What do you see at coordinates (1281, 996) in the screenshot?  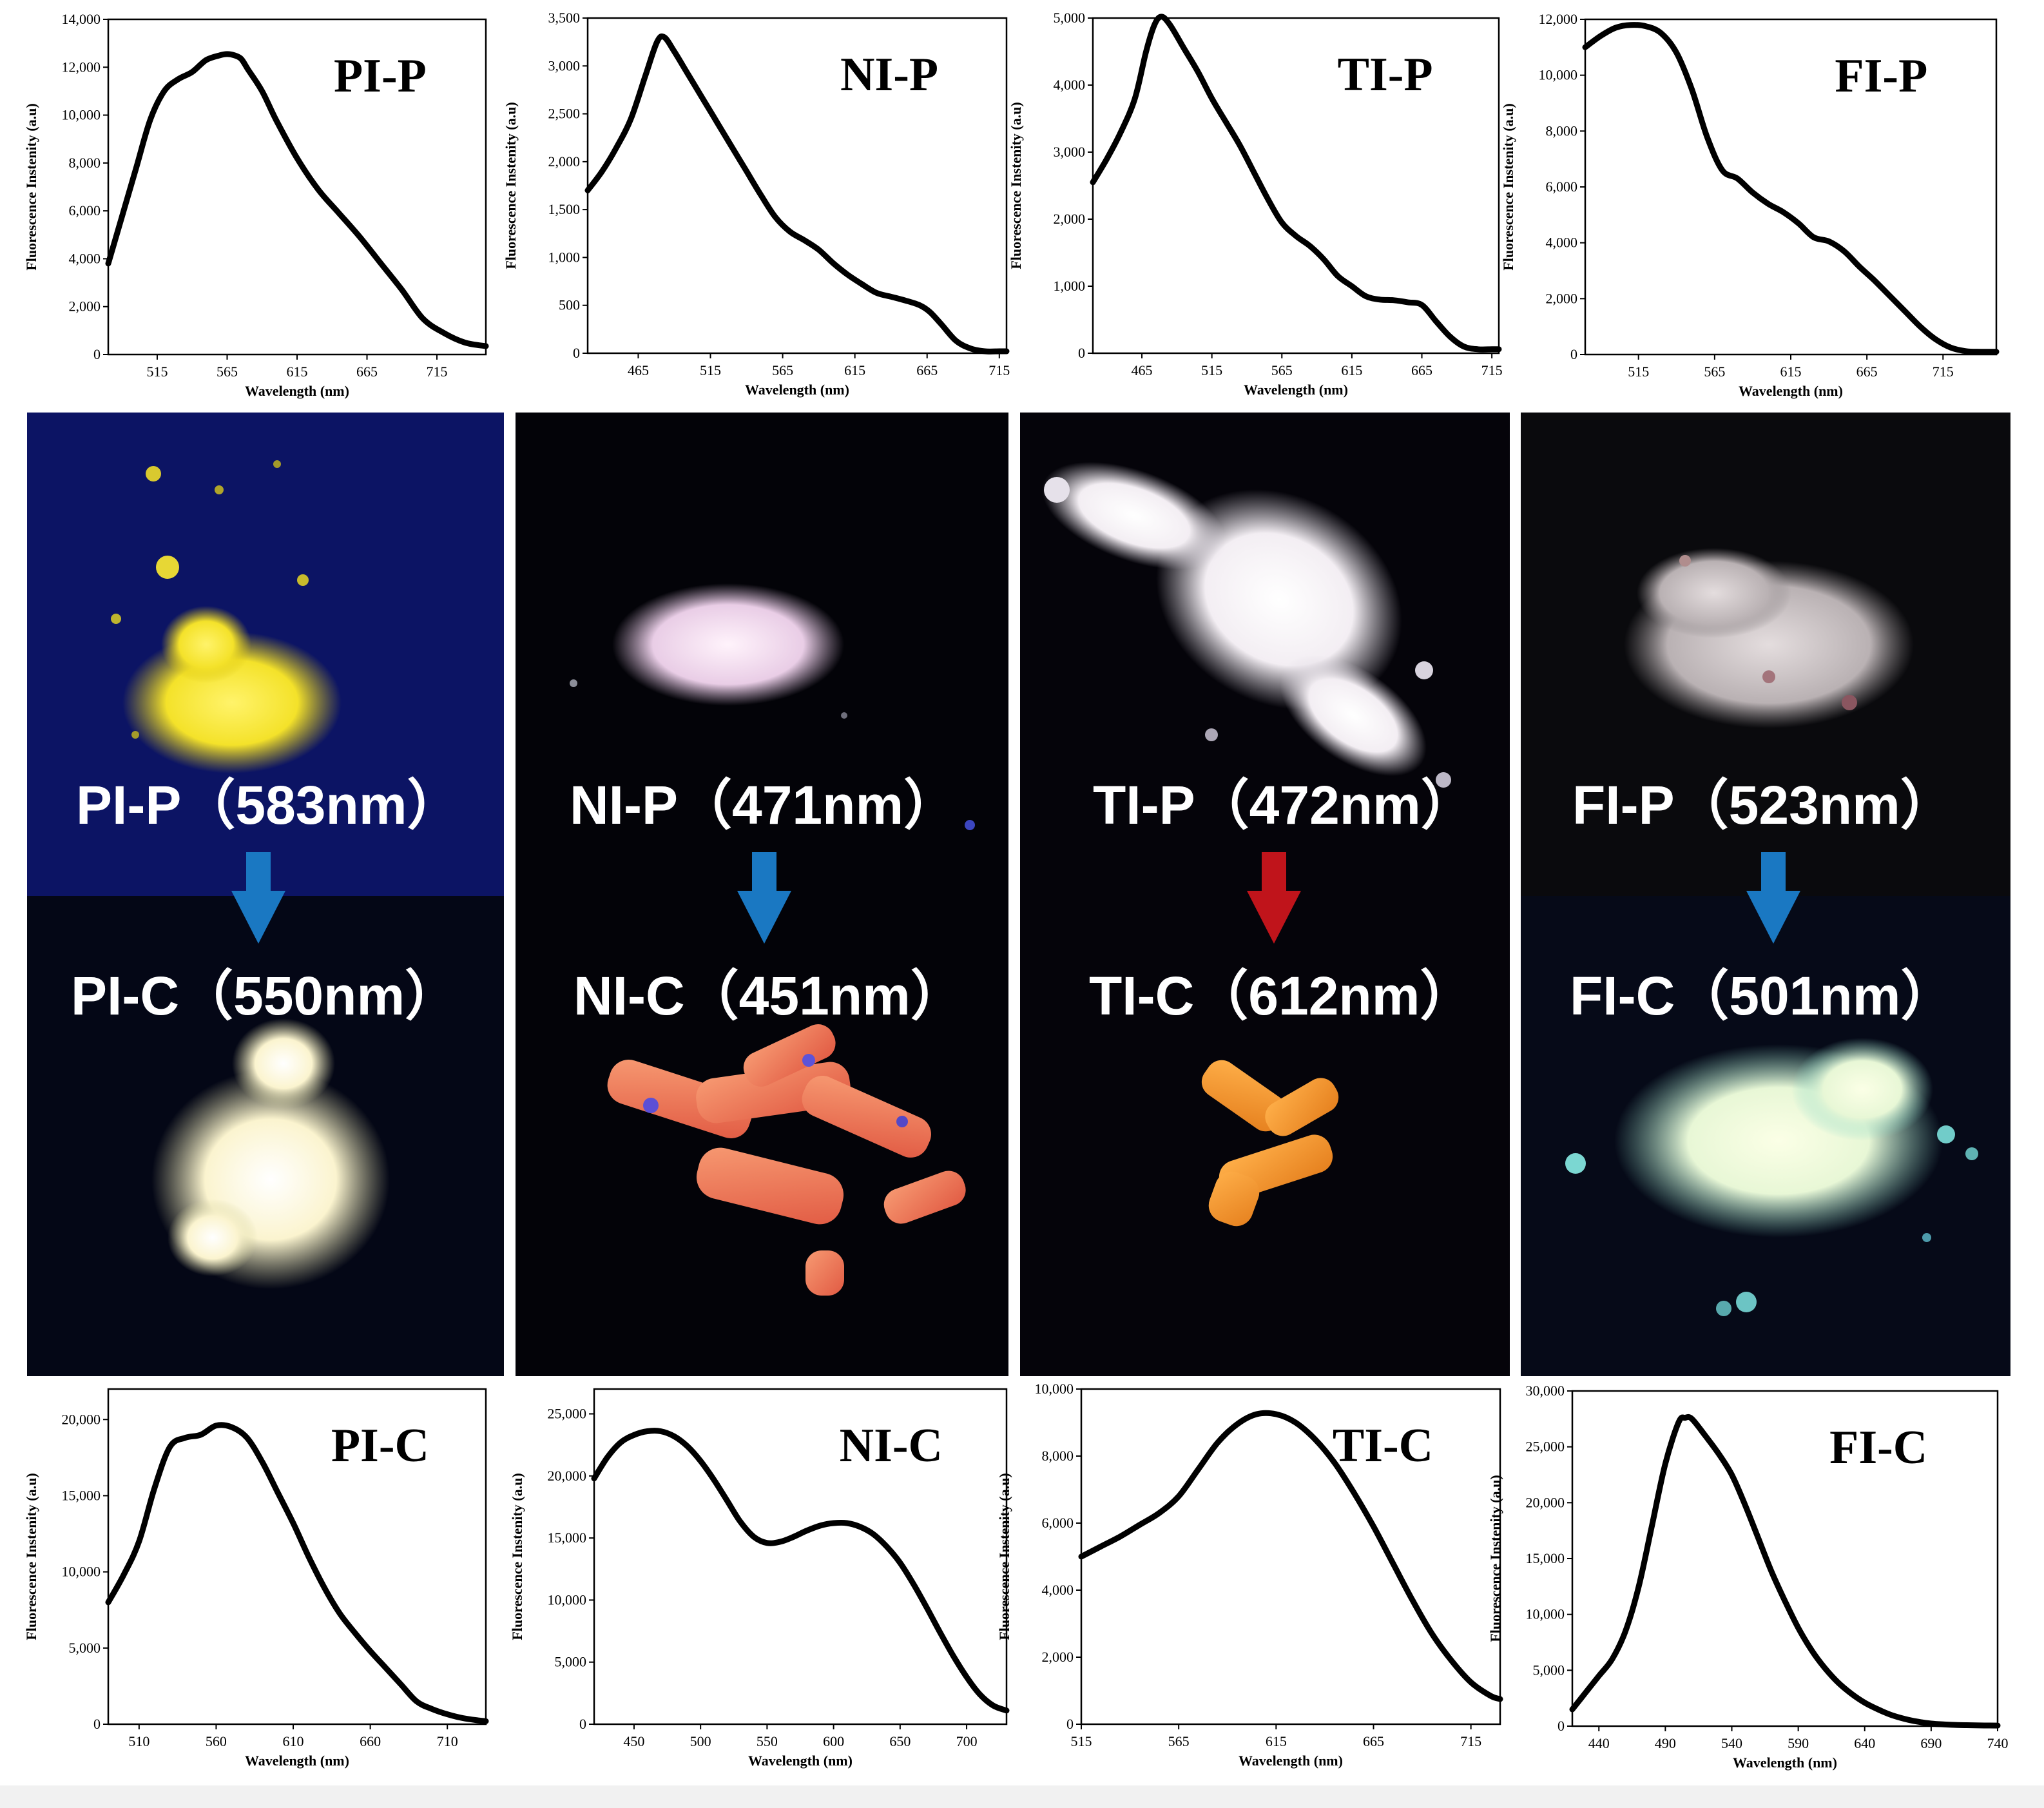 I see `label-ti-c: TI-C（612nm）` at bounding box center [1281, 996].